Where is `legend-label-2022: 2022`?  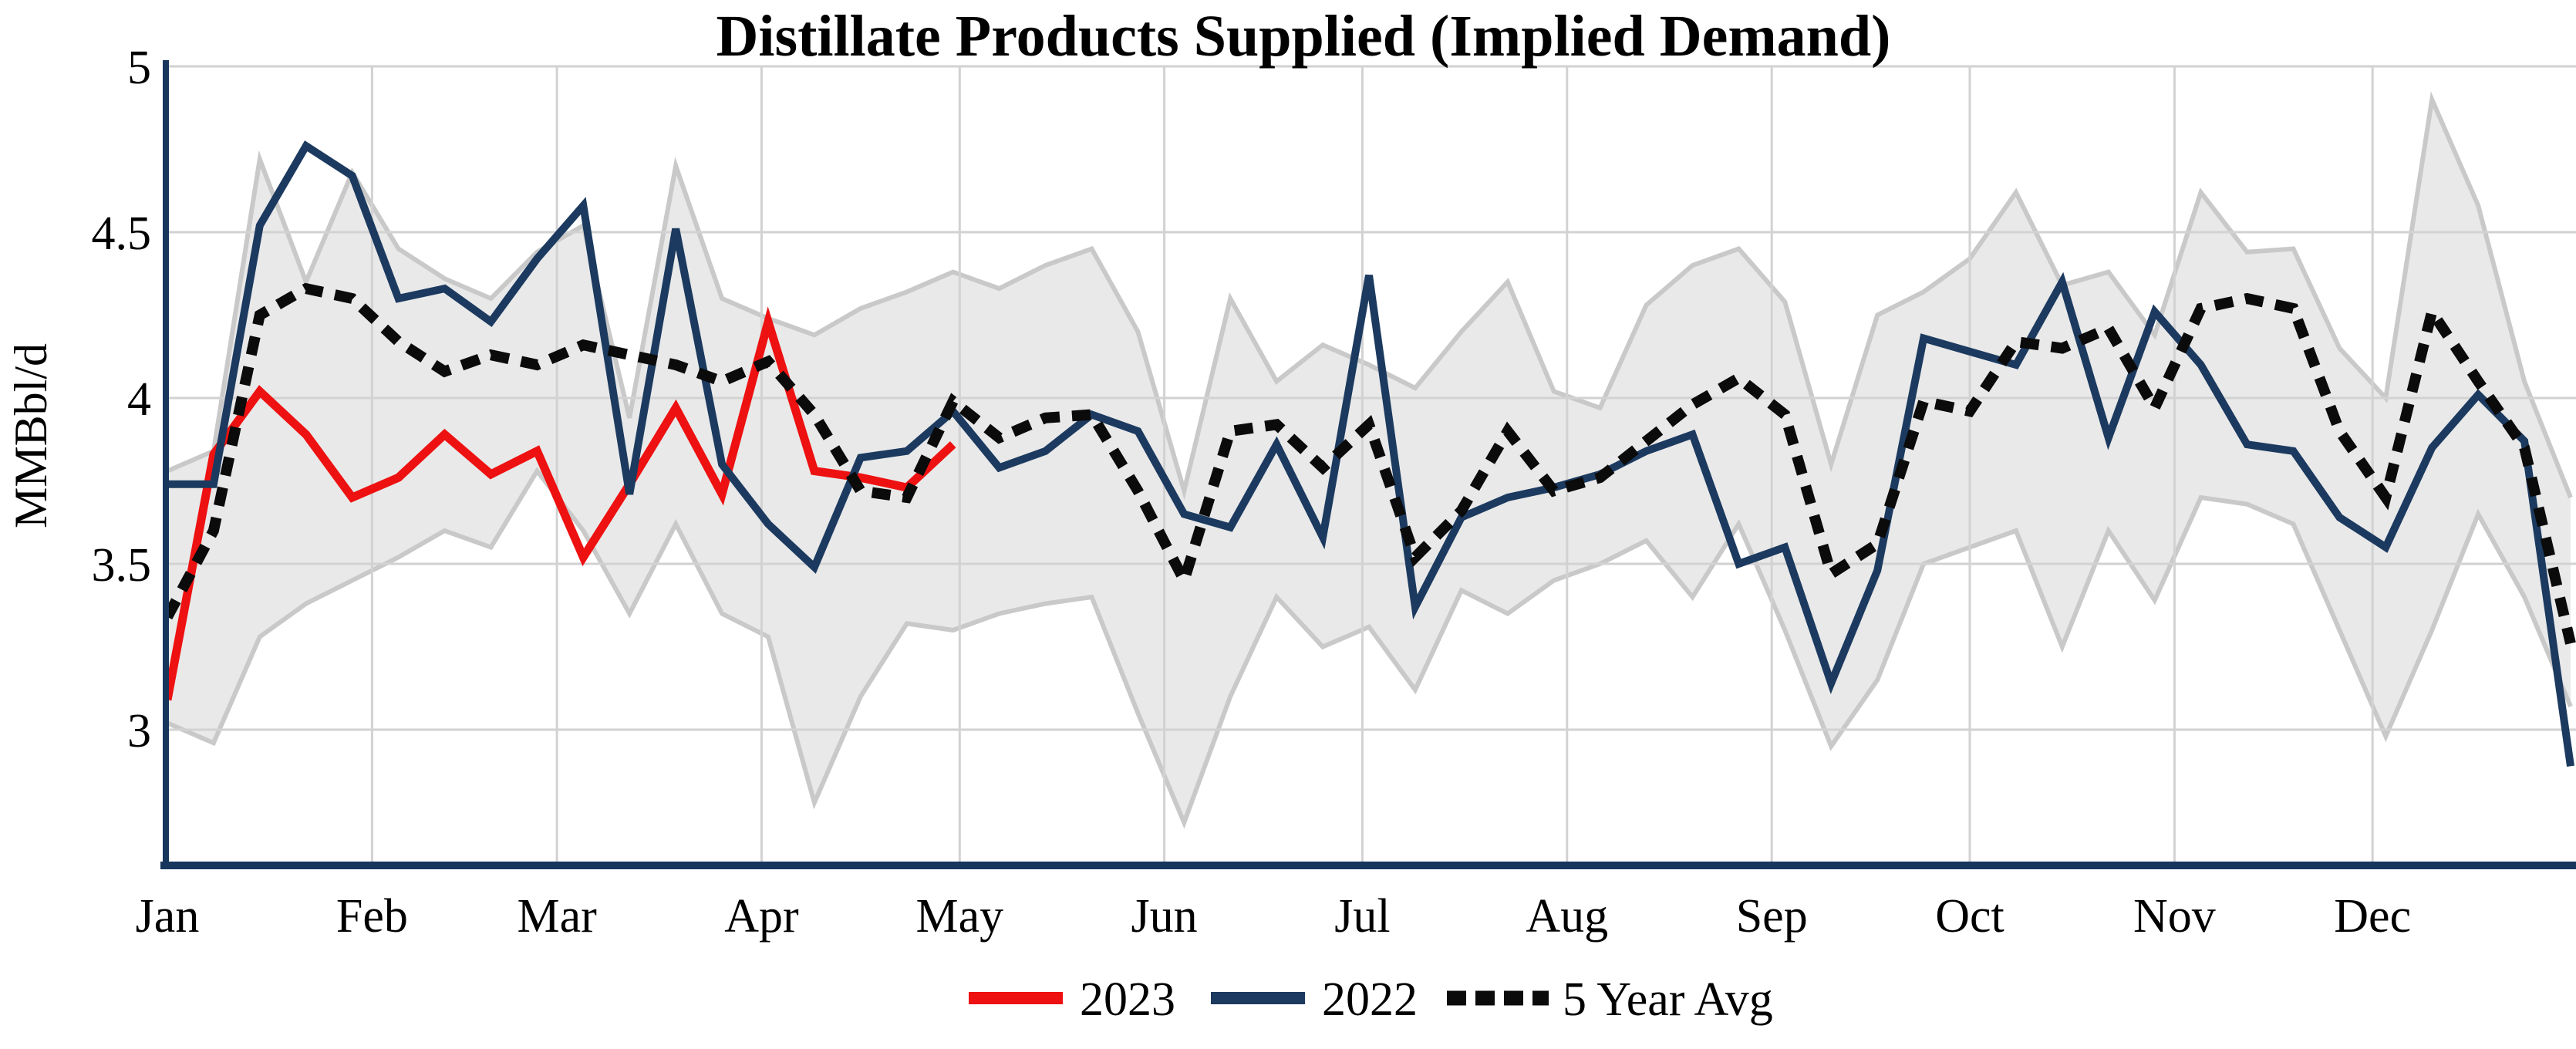 legend-label-2022: 2022 is located at coordinates (1370, 999).